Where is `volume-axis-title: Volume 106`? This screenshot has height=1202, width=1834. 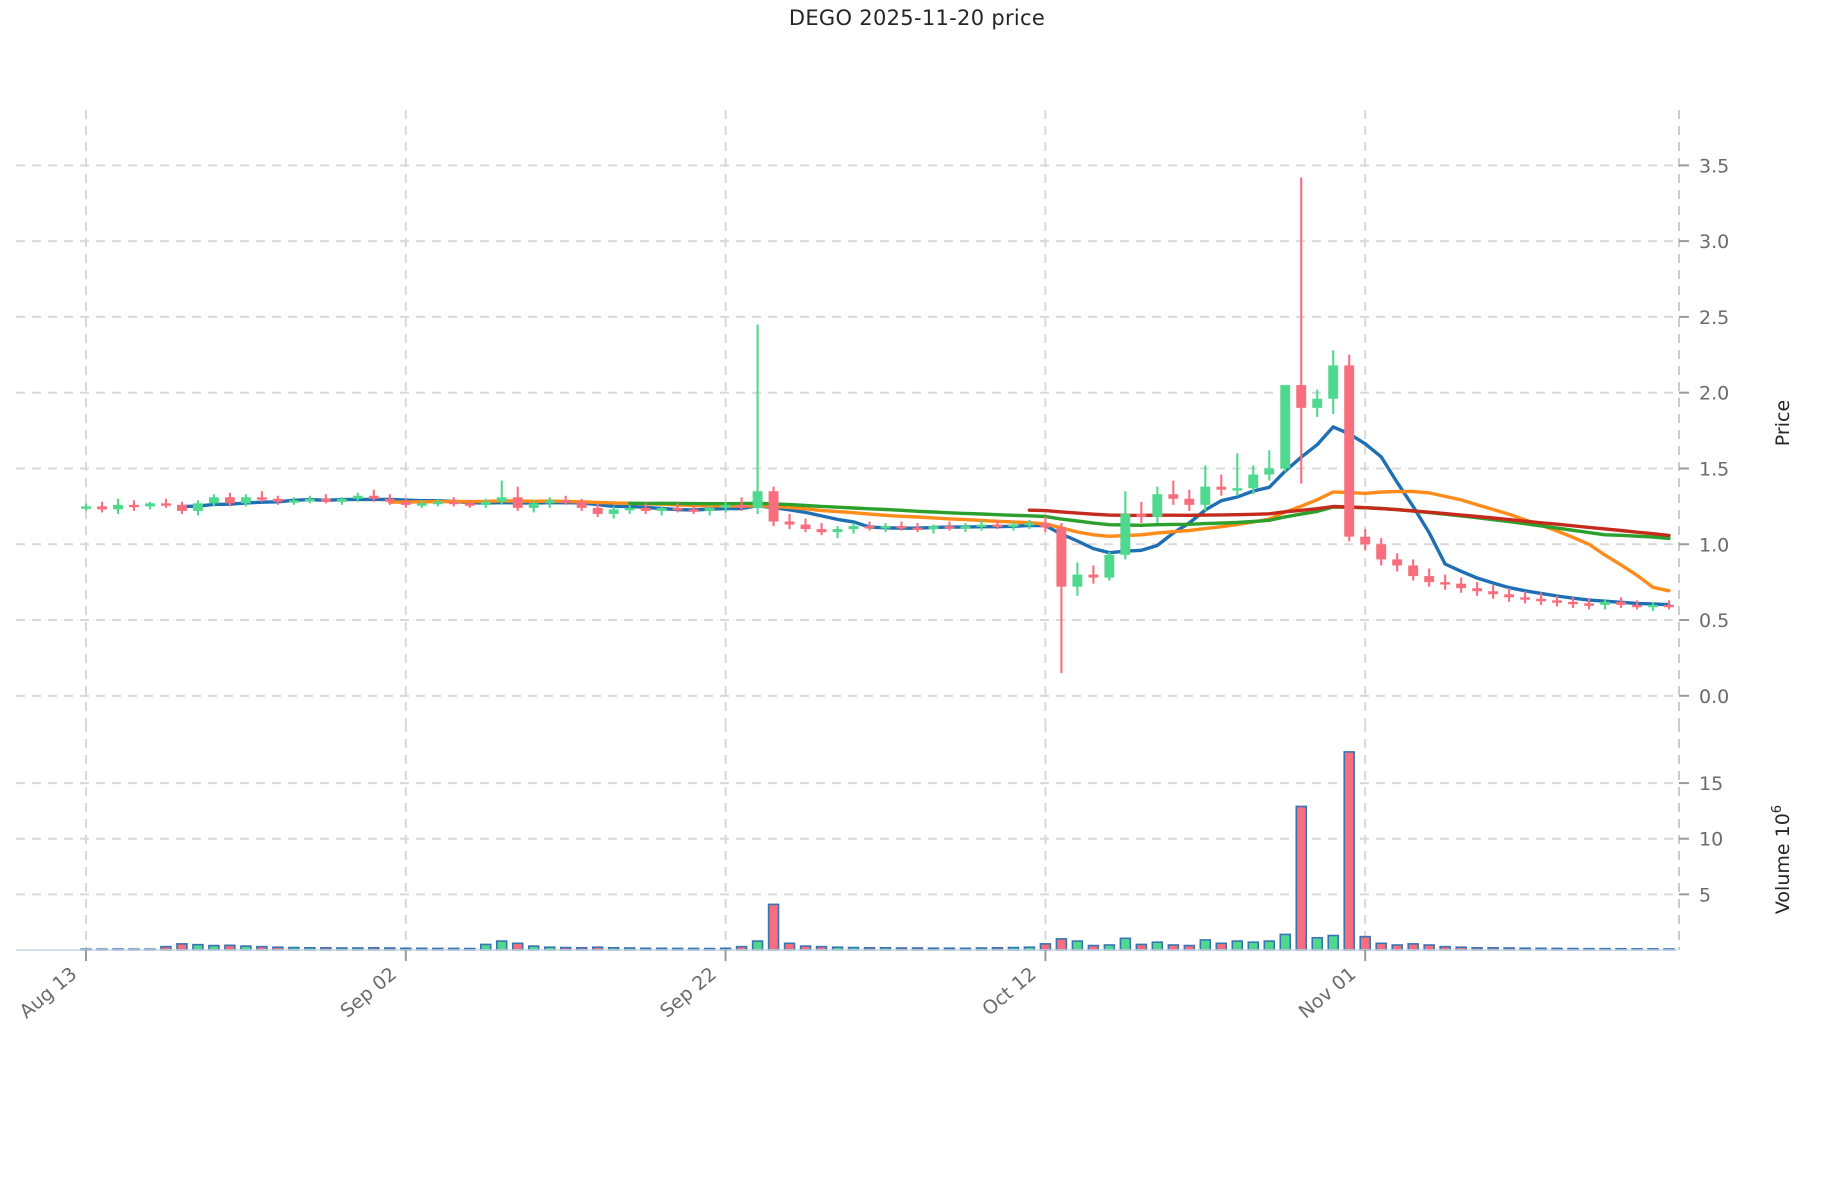 volume-axis-title: Volume 106 is located at coordinates (1782, 859).